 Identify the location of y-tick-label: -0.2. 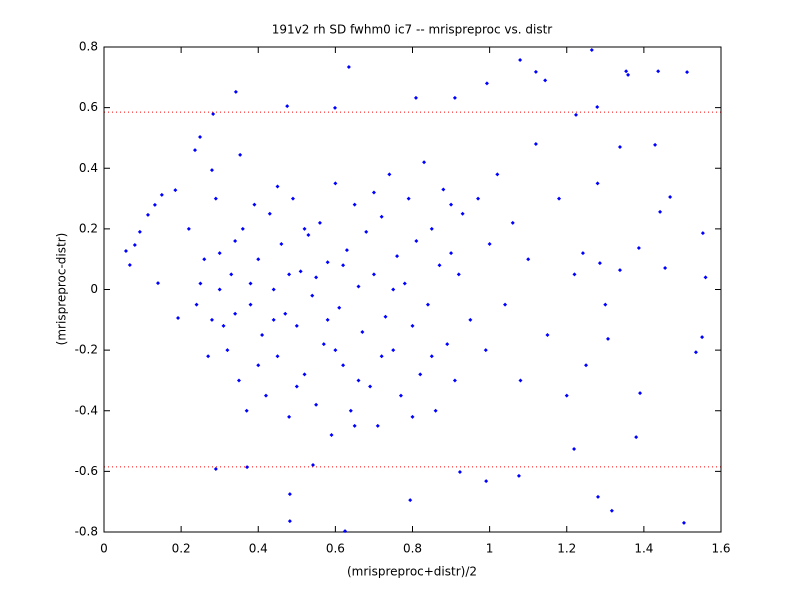
(86, 350).